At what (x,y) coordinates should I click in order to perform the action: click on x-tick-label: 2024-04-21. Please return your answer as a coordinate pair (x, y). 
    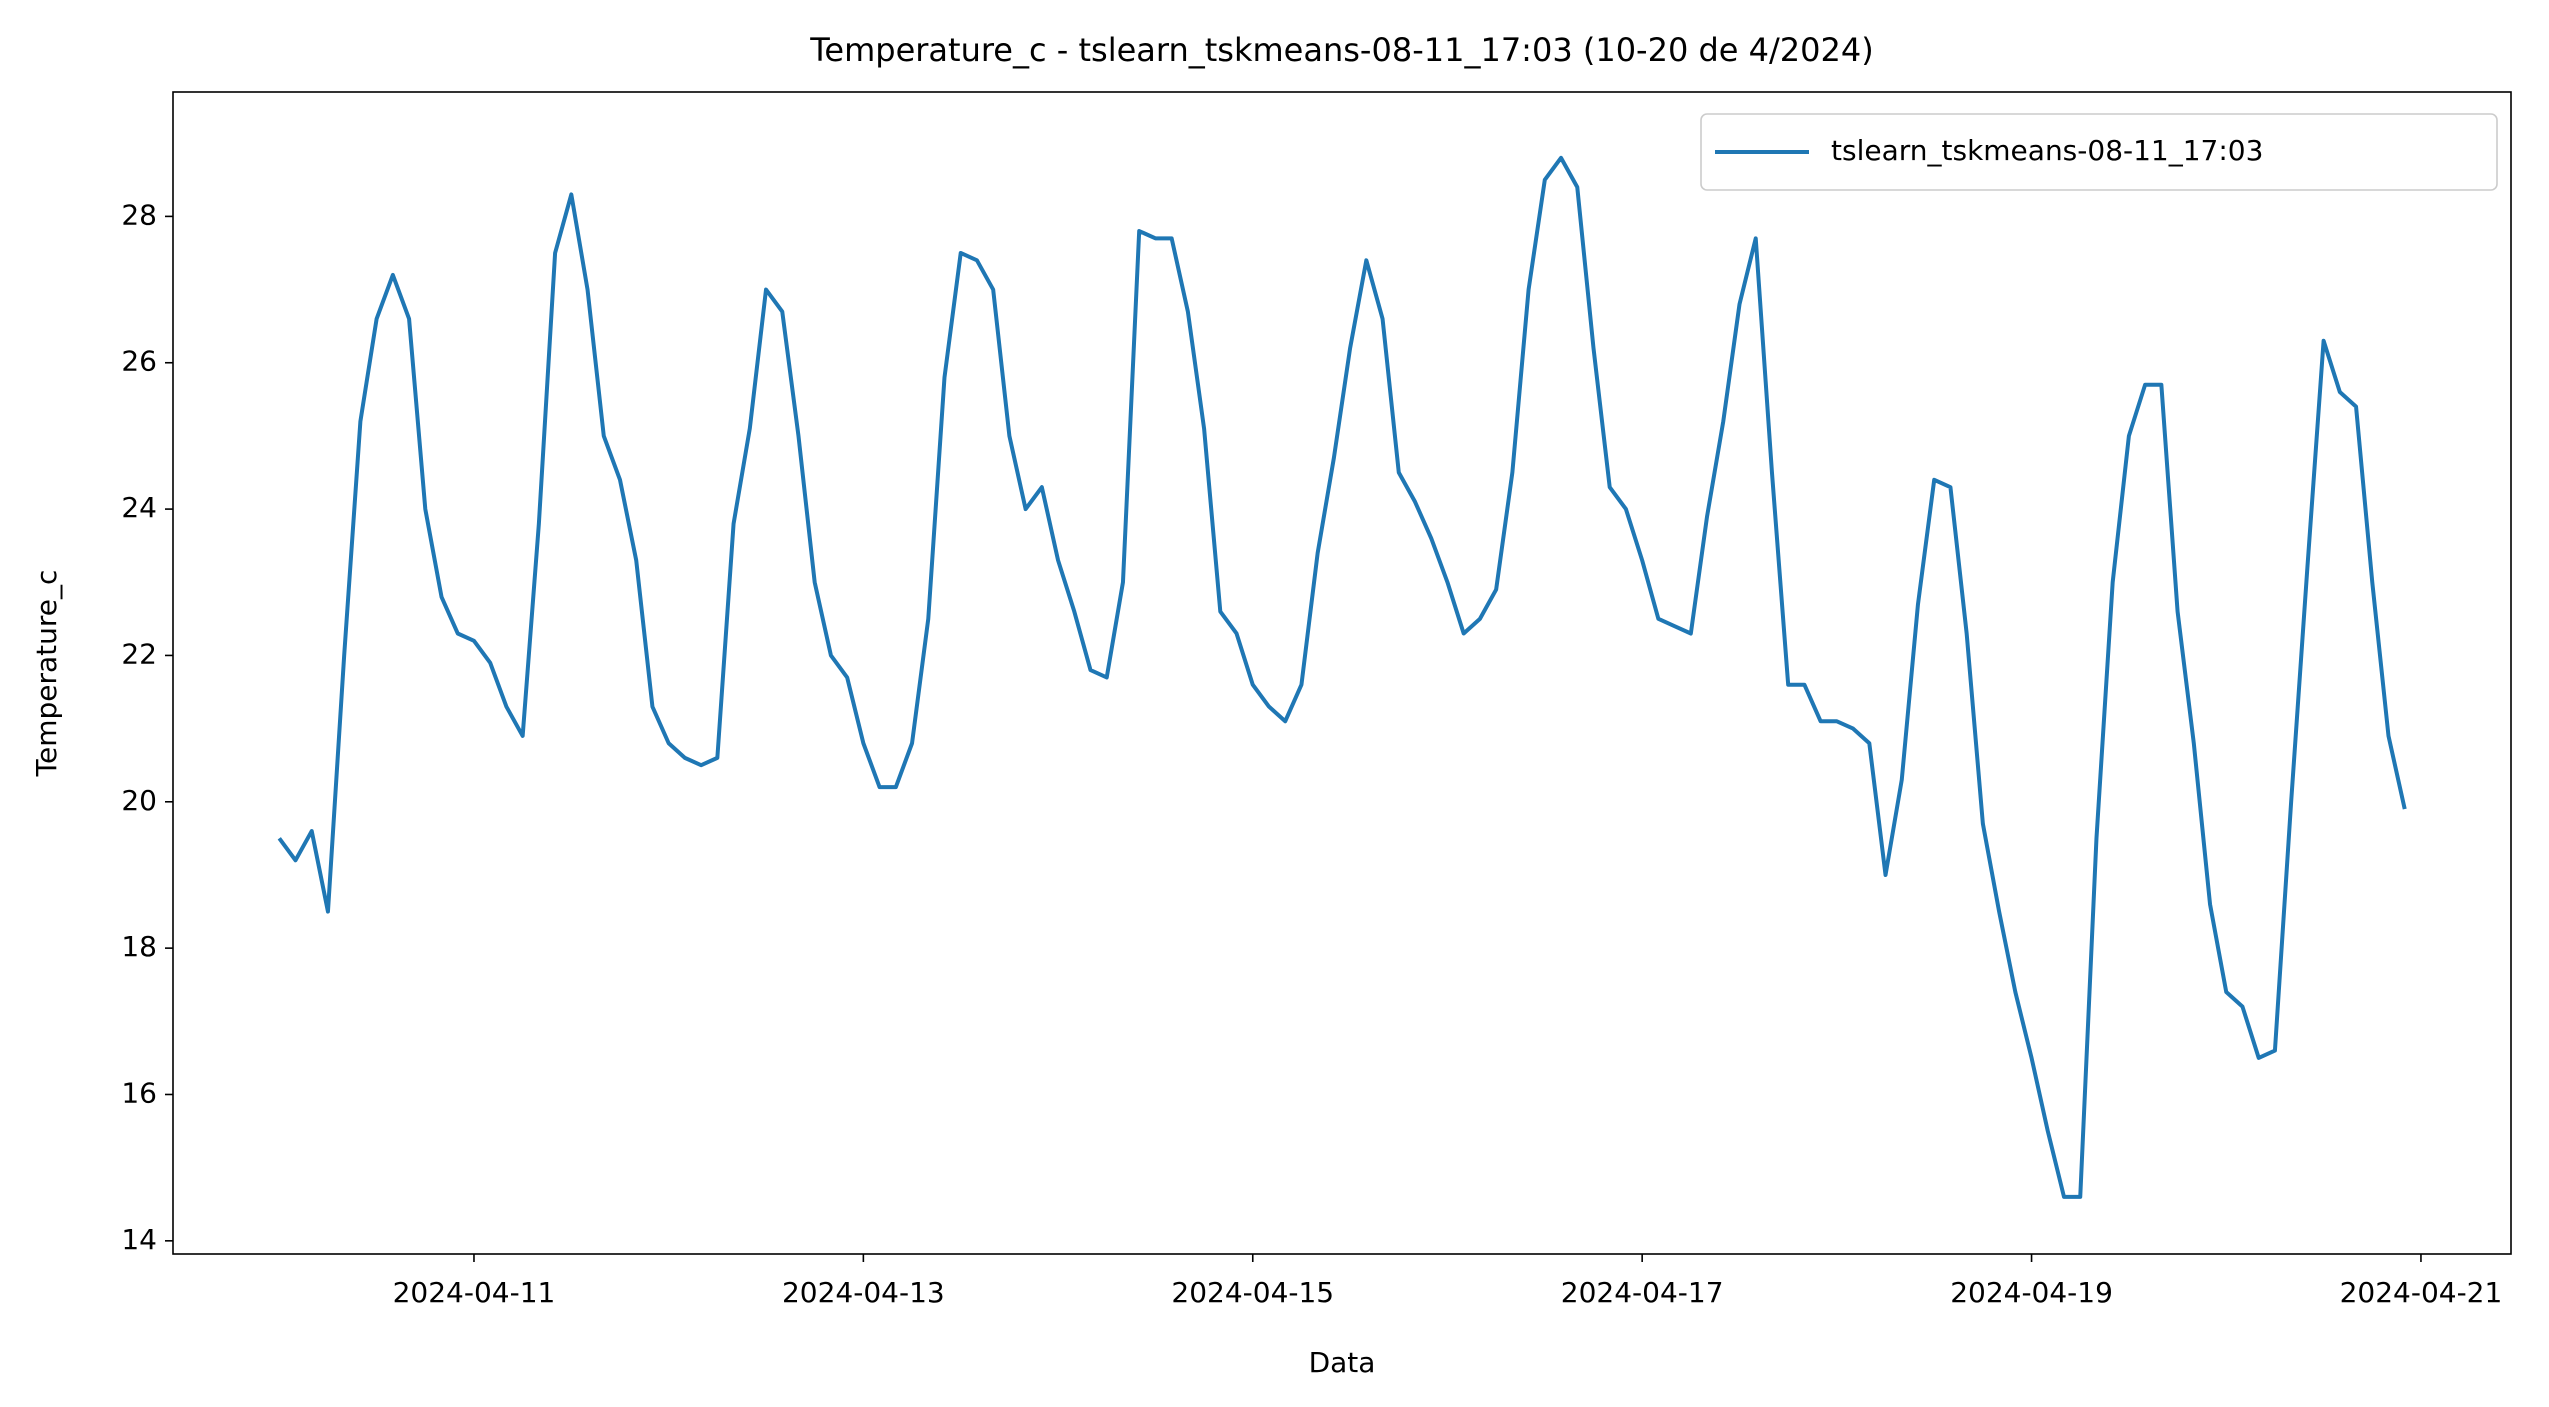
    Looking at the image, I should click on (2421, 1292).